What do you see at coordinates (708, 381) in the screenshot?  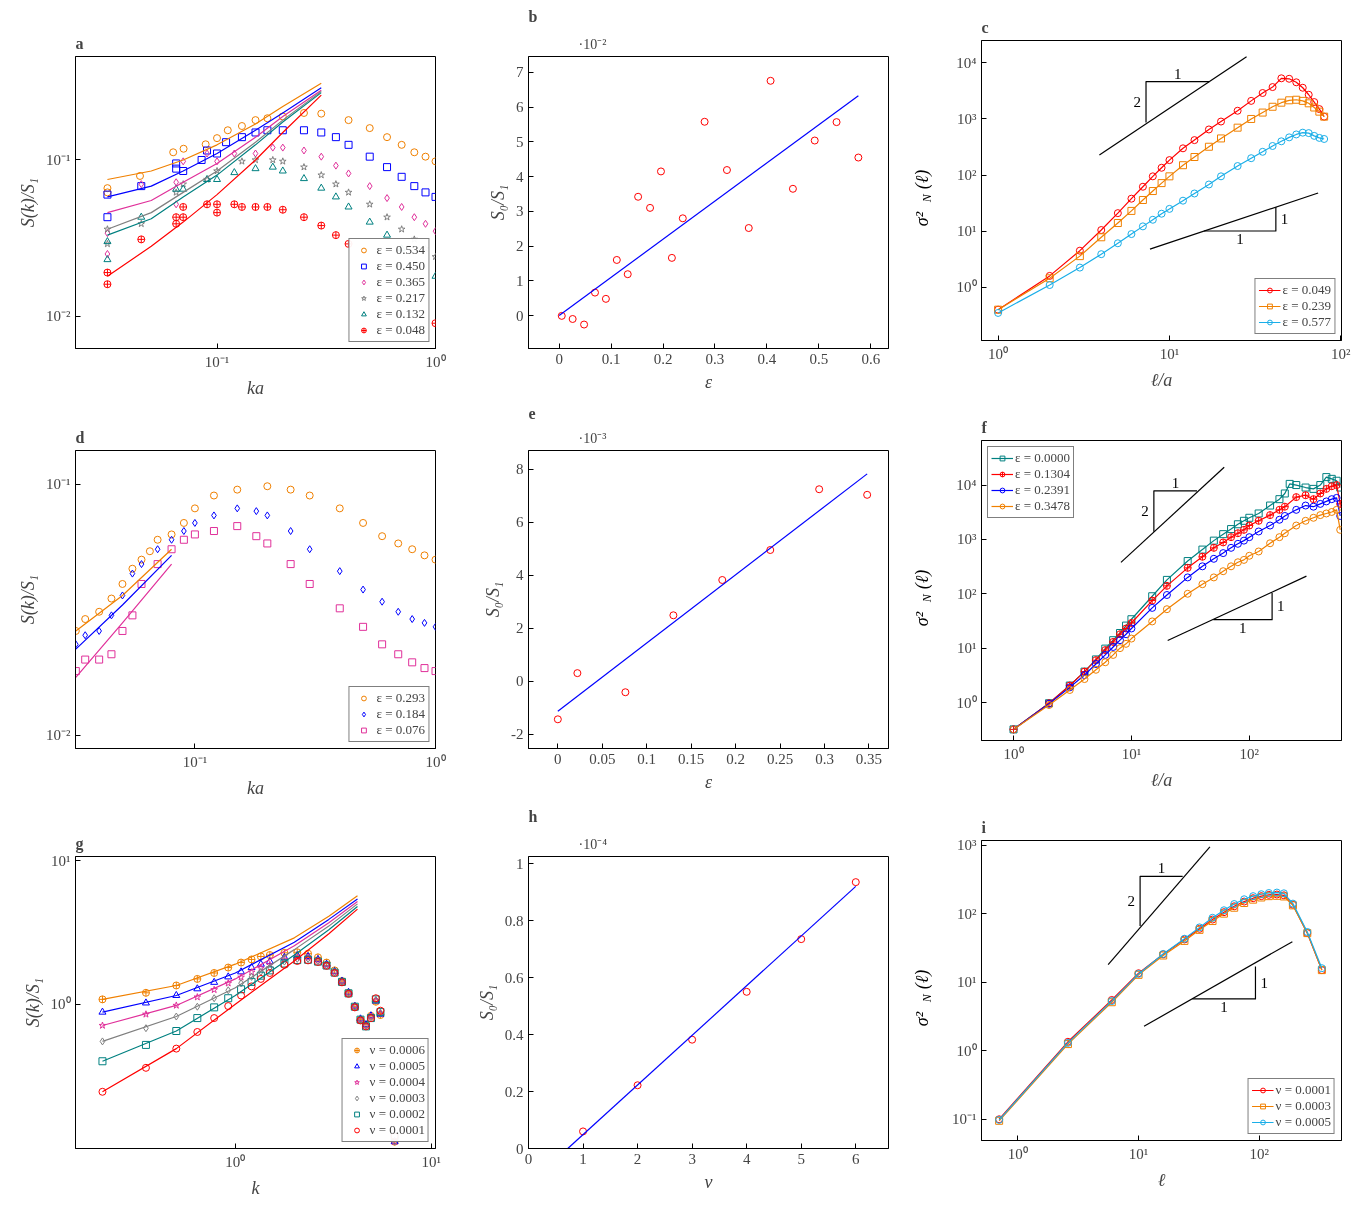 I see `x-axis-title: ε` at bounding box center [708, 381].